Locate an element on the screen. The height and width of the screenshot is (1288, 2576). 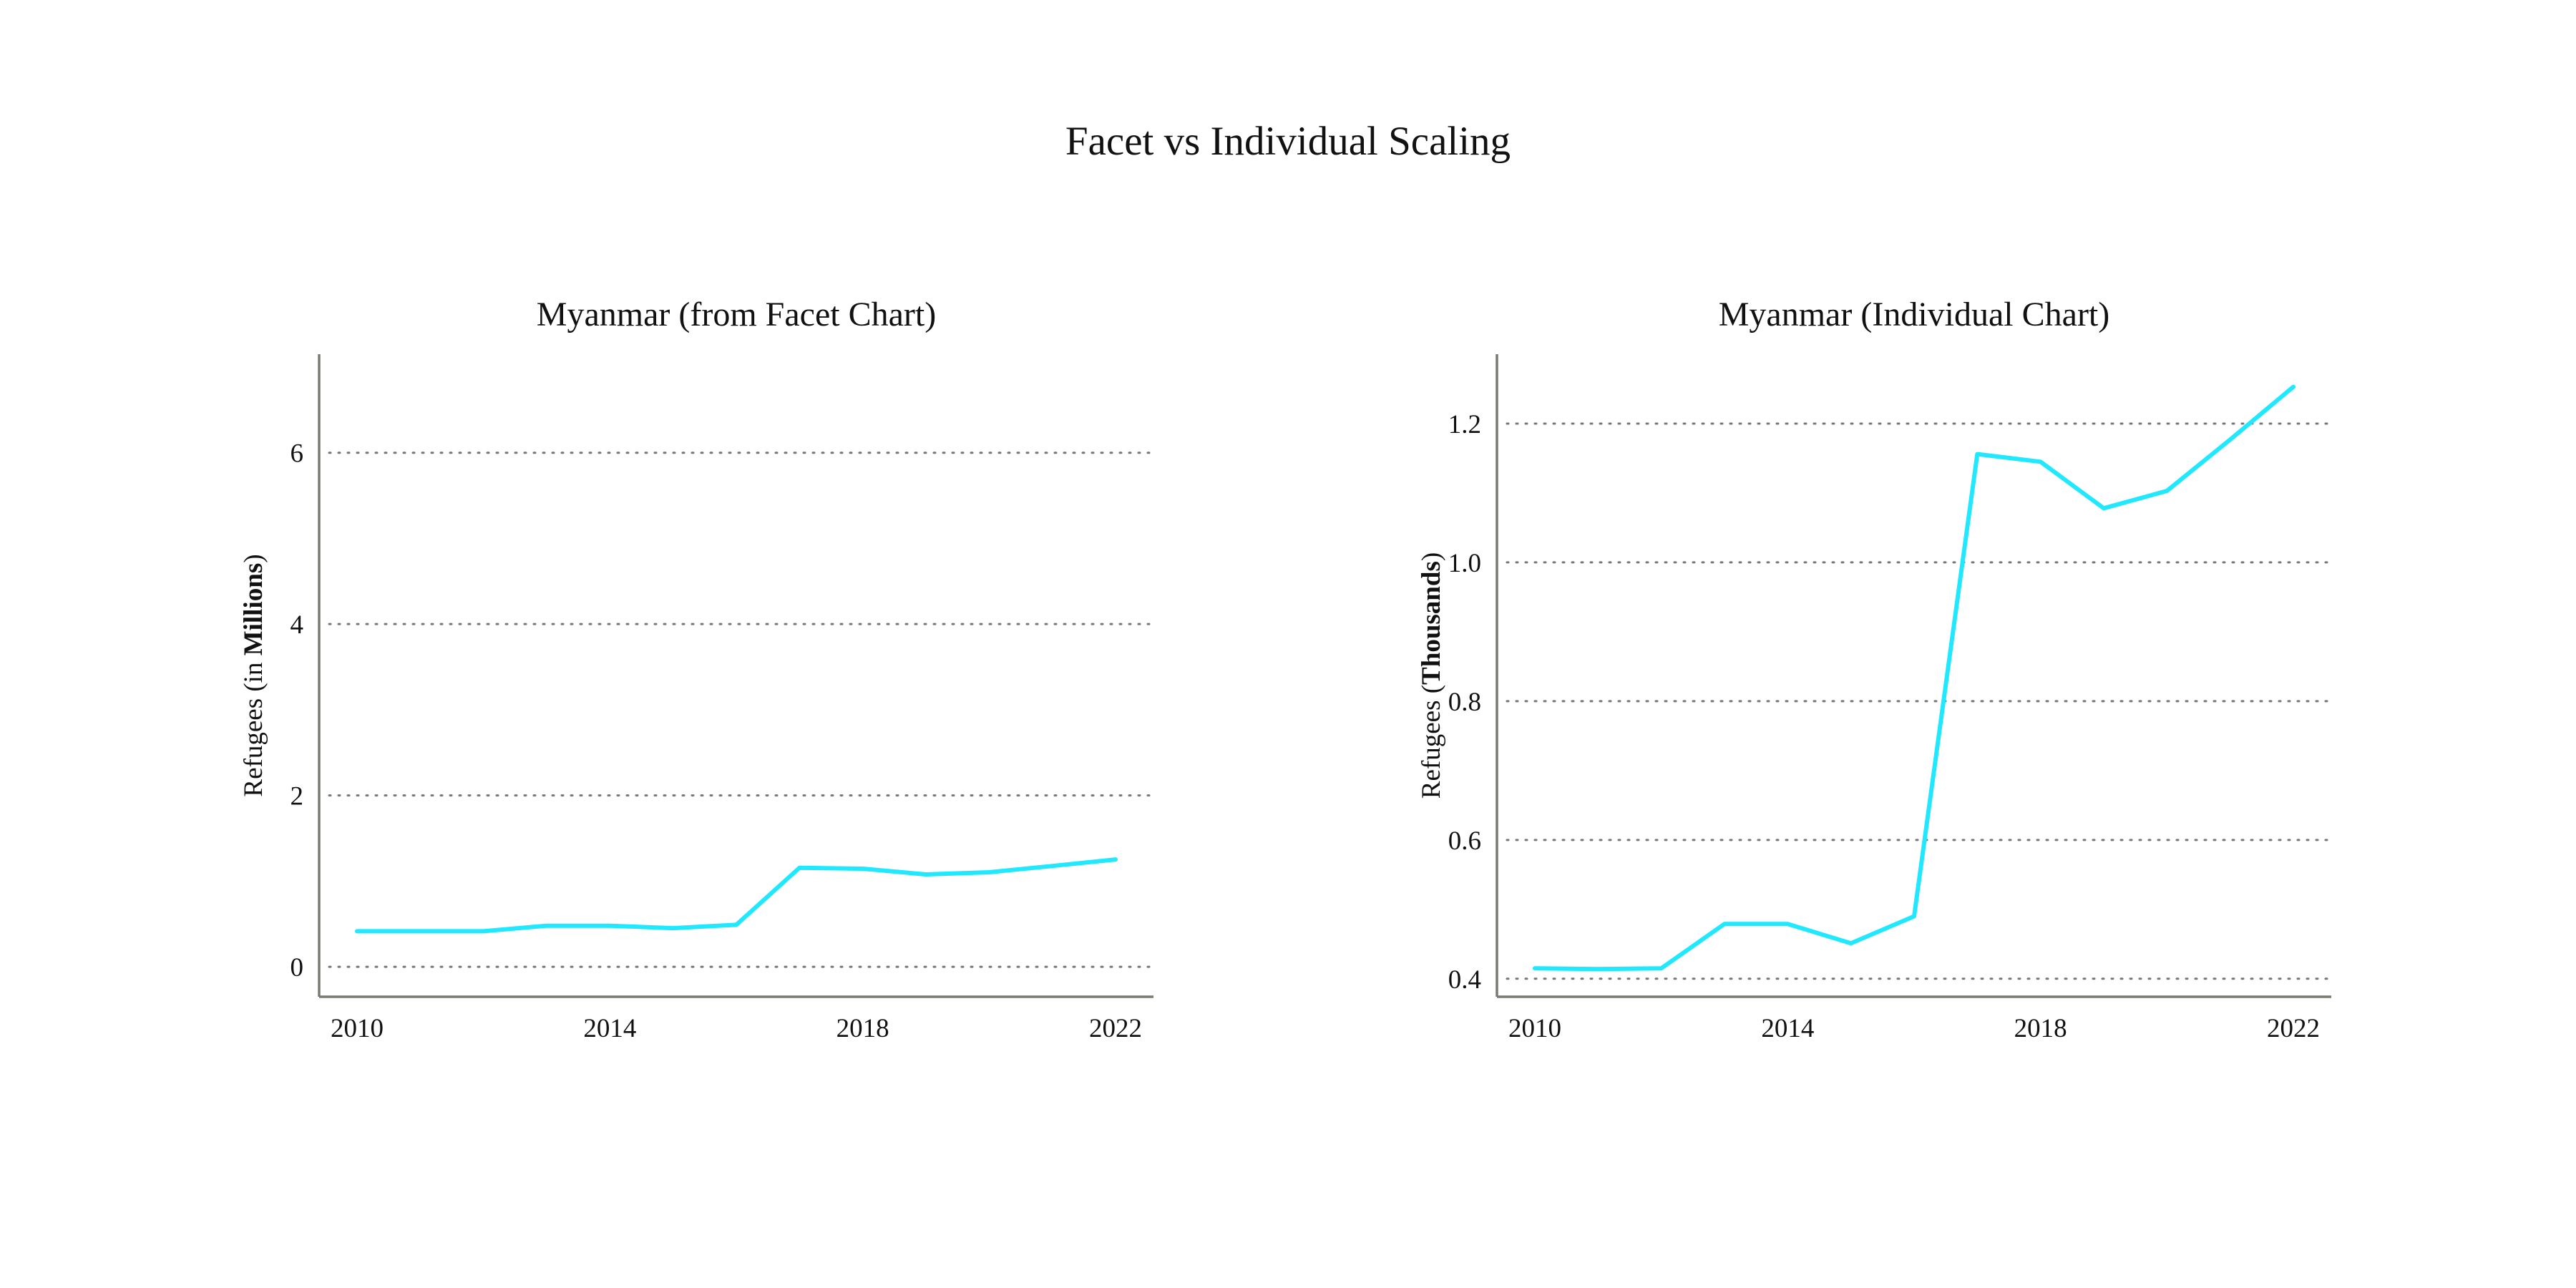
y-axis-label: Refugees (Thousands) is located at coordinates (1431, 675).